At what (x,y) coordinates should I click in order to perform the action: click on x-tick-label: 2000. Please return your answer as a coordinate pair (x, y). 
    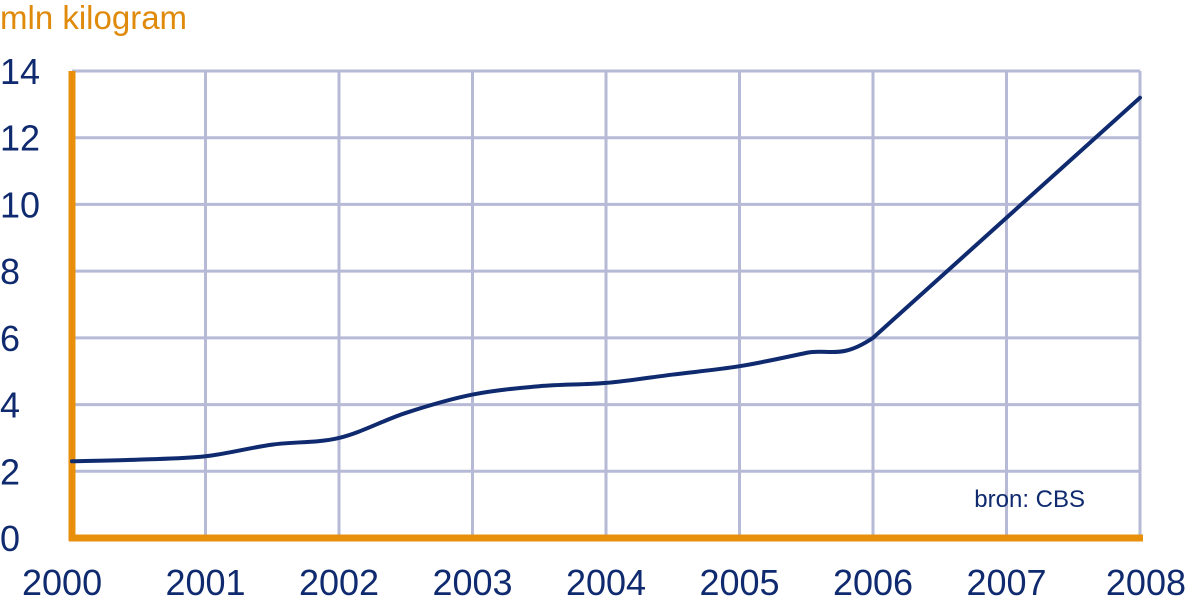
    Looking at the image, I should click on (62, 580).